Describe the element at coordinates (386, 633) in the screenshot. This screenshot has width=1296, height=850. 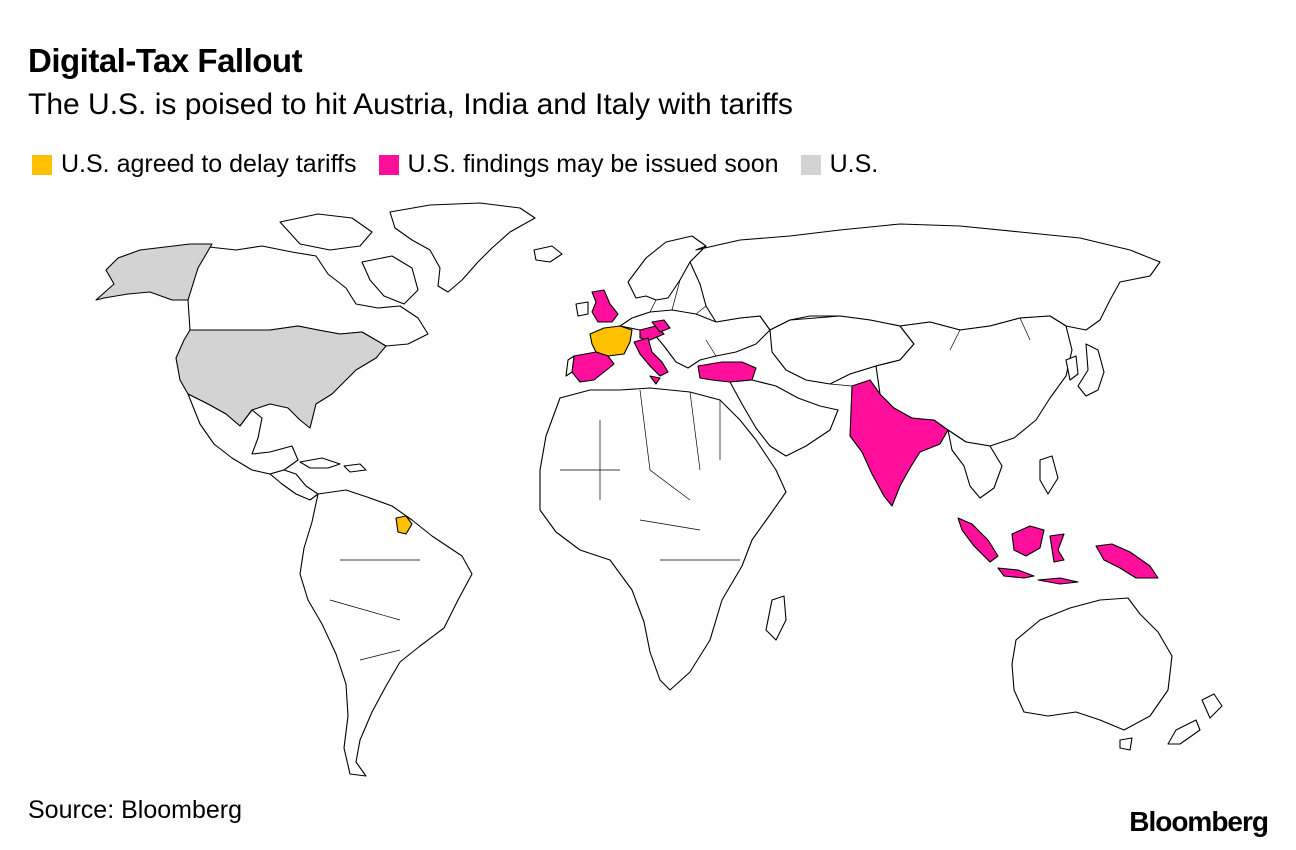
I see `land-south-america` at that location.